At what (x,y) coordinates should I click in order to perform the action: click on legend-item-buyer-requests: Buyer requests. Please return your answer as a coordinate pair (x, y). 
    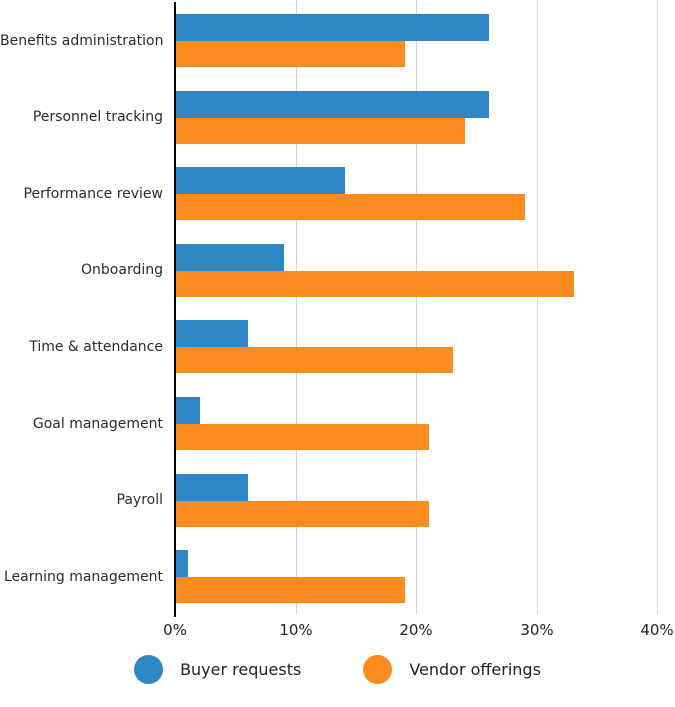
    Looking at the image, I should click on (217, 669).